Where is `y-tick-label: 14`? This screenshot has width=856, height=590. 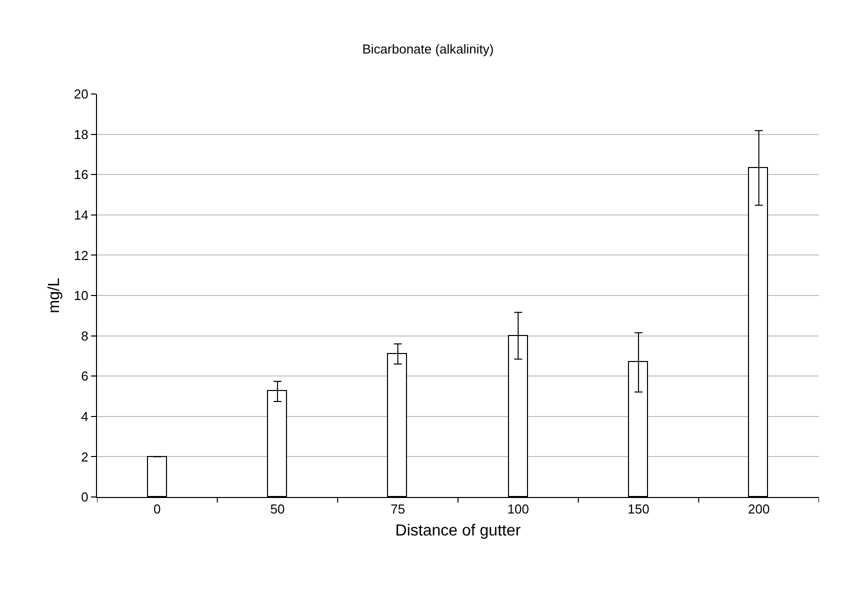
y-tick-label: 14 is located at coordinates (81, 214).